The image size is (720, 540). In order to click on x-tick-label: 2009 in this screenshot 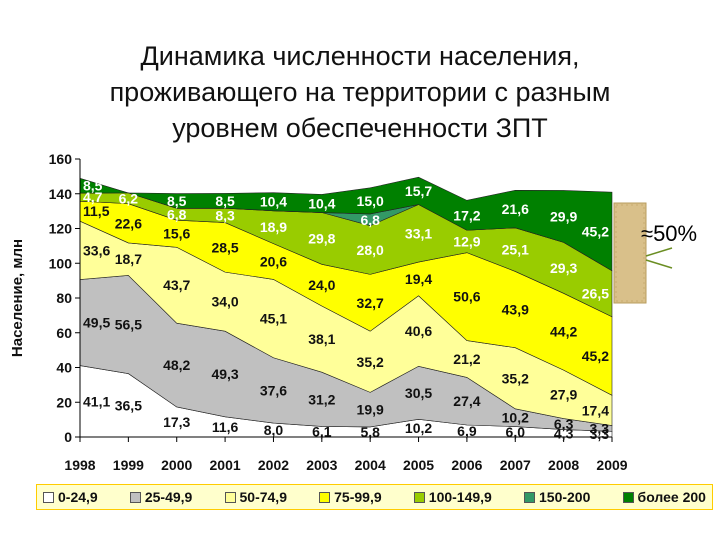, I will do `click(611, 465)`.